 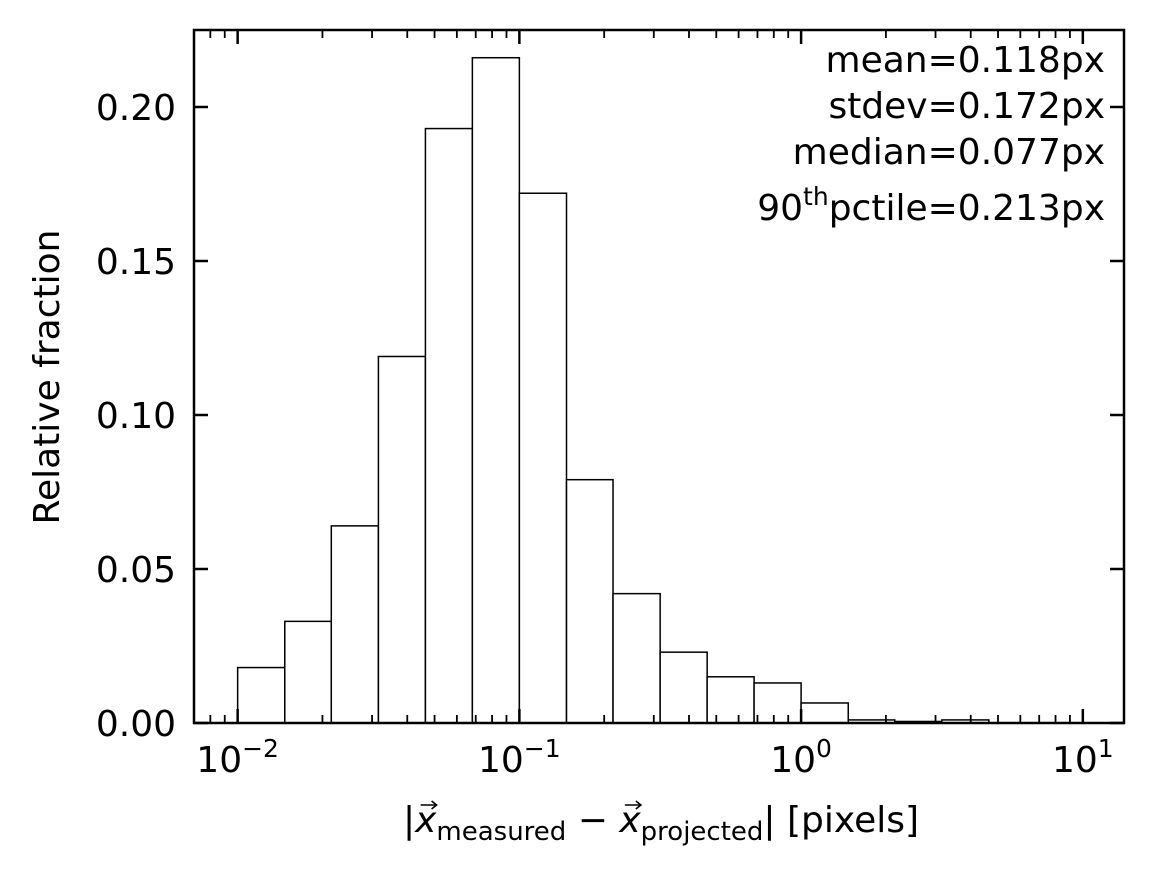 I want to click on x-label-suffix: | [pixels], so click(x=841, y=820).